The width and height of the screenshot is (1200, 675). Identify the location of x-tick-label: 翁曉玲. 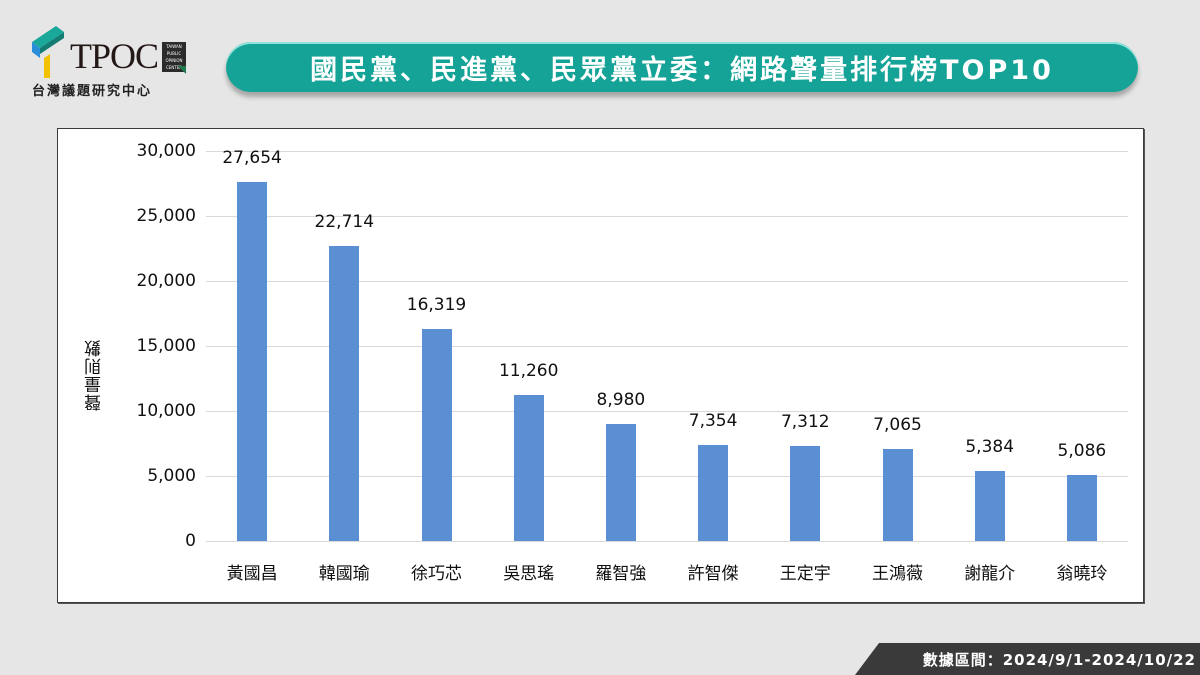
(1082, 574).